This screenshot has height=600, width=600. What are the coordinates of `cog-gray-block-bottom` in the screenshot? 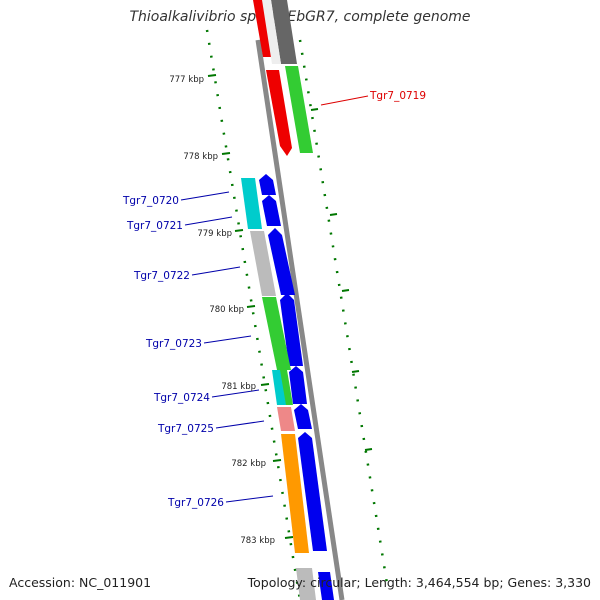 It's located at (306, 584).